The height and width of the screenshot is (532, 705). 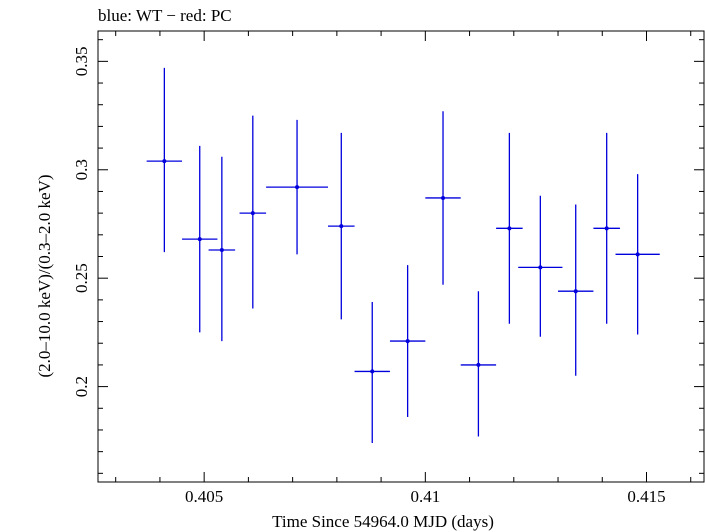 I want to click on y-axis-label: (2.0–10.0 keV)/(0.3–2.0 keV), so click(x=44, y=275).